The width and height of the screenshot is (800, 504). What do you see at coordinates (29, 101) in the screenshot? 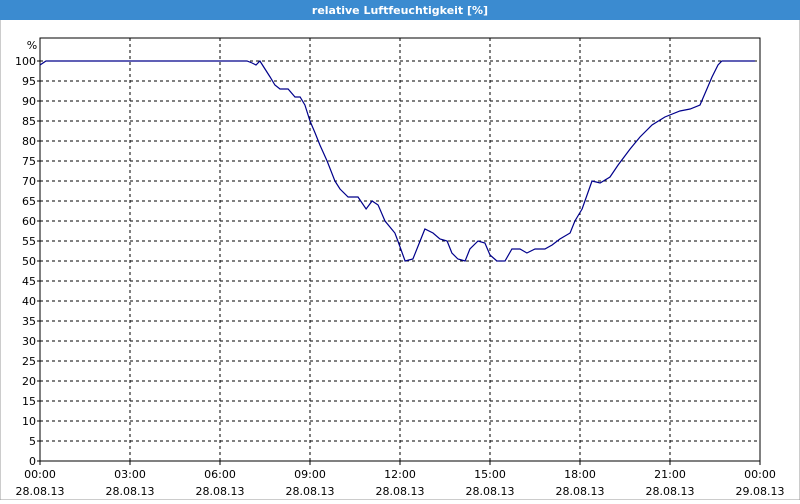
I see `y-tick-label: 90` at bounding box center [29, 101].